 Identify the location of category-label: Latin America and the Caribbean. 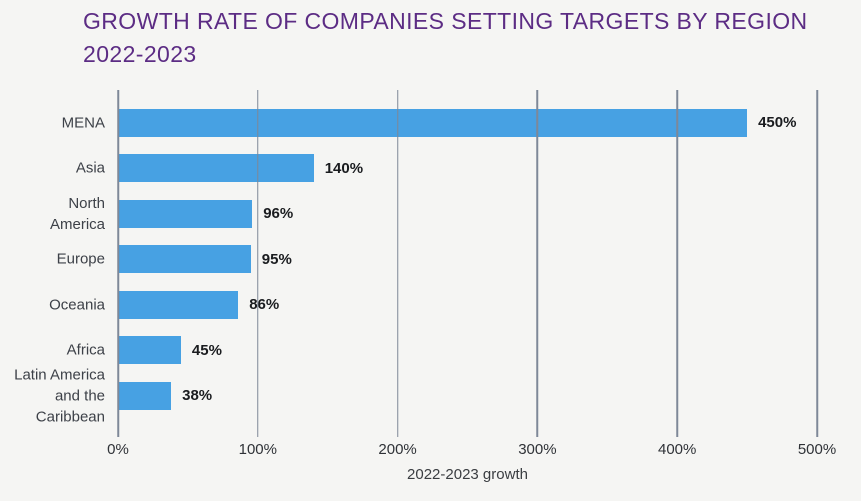
(59, 395).